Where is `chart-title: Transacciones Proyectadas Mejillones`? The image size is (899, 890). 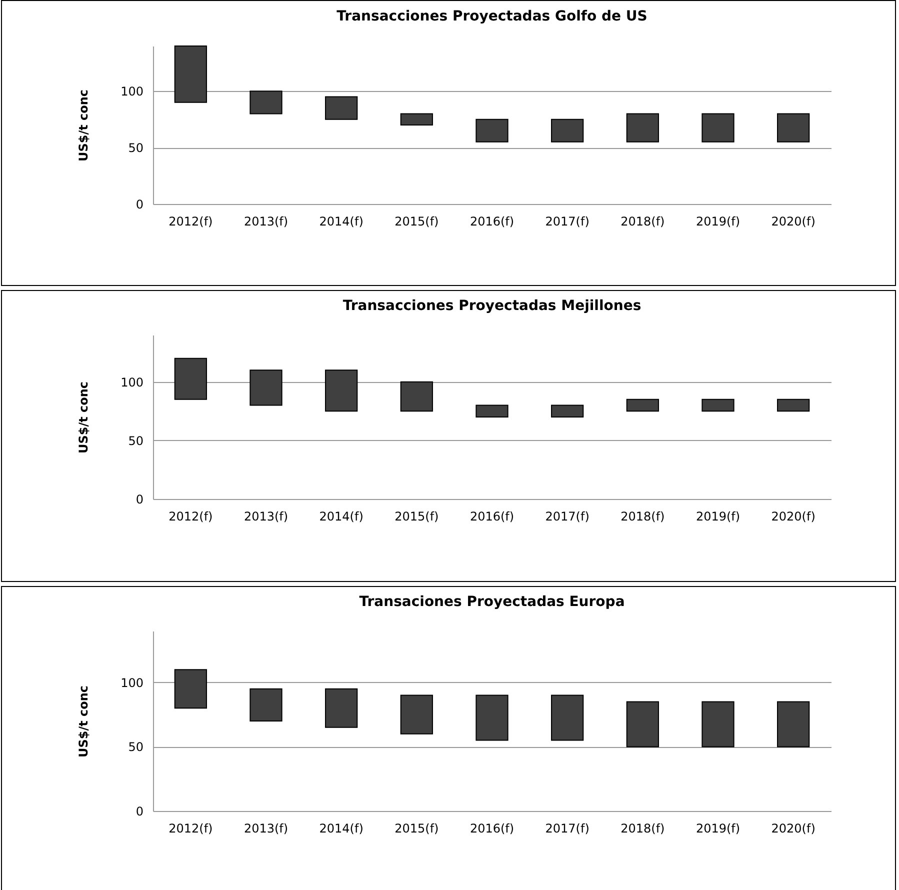 chart-title: Transacciones Proyectadas Mejillones is located at coordinates (492, 306).